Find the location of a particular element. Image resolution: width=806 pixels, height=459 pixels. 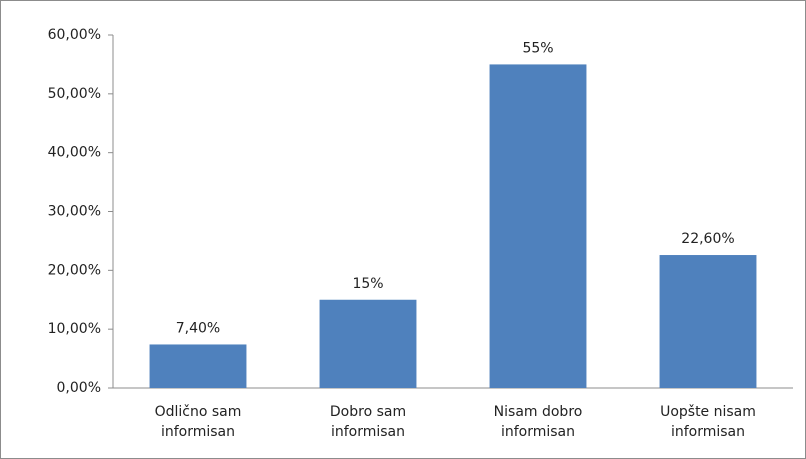

x-tick-label: Odlično sam informisan is located at coordinates (198, 422).